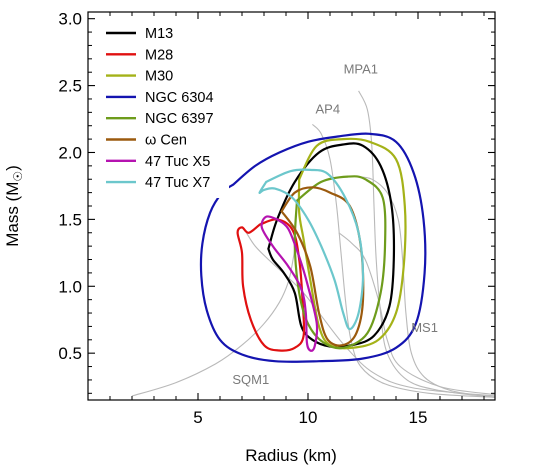 The height and width of the screenshot is (468, 540). What do you see at coordinates (70, 19) in the screenshot?
I see `y-tick-label: 3.0` at bounding box center [70, 19].